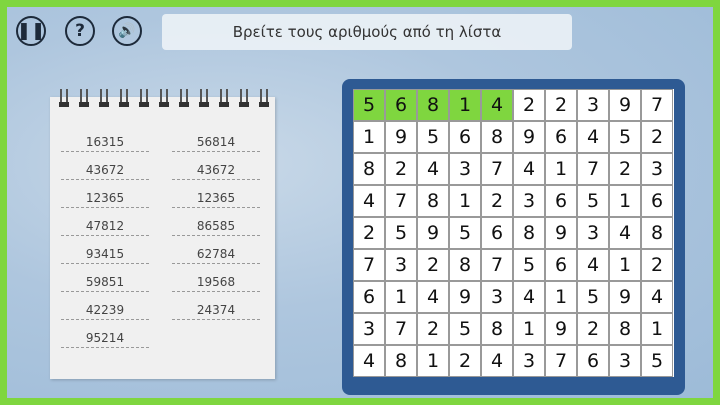 This screenshot has height=405, width=720. I want to click on sound-button: 🔊, so click(127, 31).